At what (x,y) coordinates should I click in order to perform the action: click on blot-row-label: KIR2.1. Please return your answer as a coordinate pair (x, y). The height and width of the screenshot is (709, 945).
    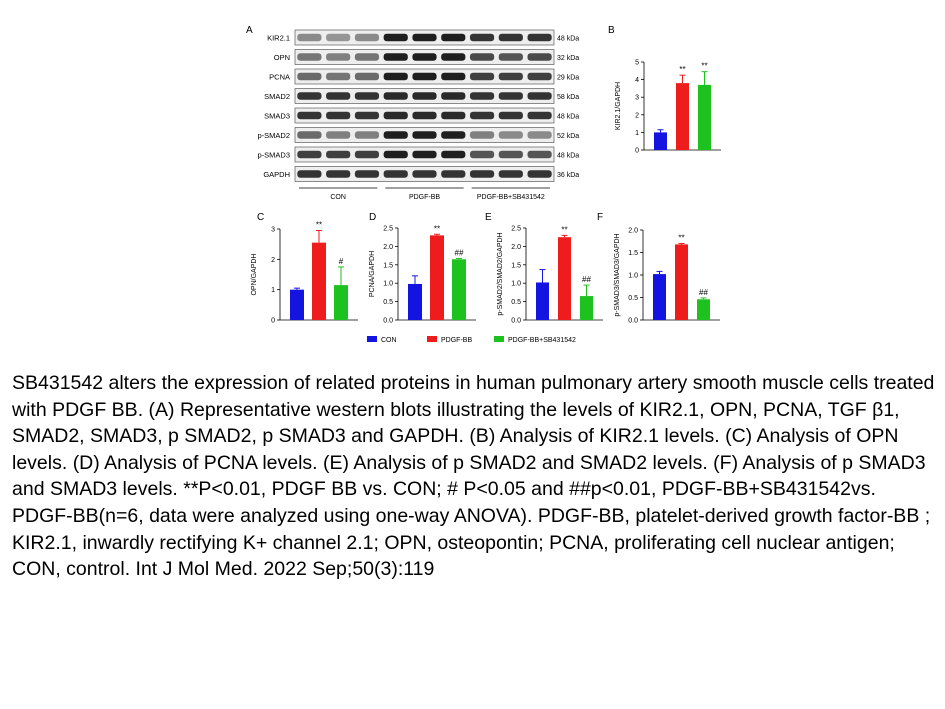
    Looking at the image, I should click on (278, 38).